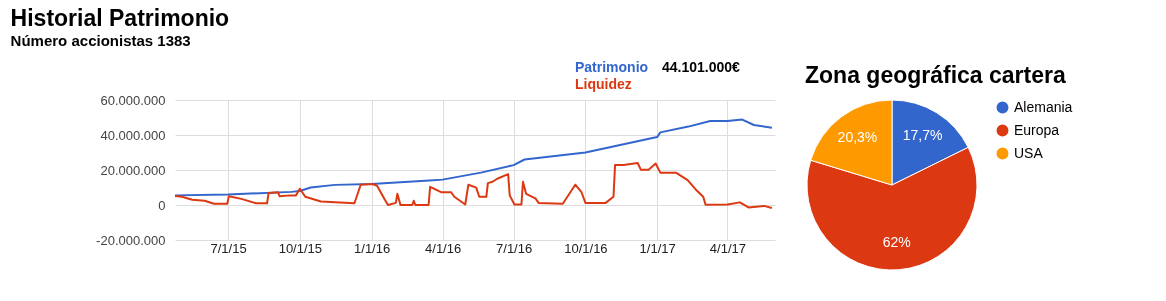  What do you see at coordinates (300, 248) in the screenshot?
I see `x-tick-label: 10/1/15` at bounding box center [300, 248].